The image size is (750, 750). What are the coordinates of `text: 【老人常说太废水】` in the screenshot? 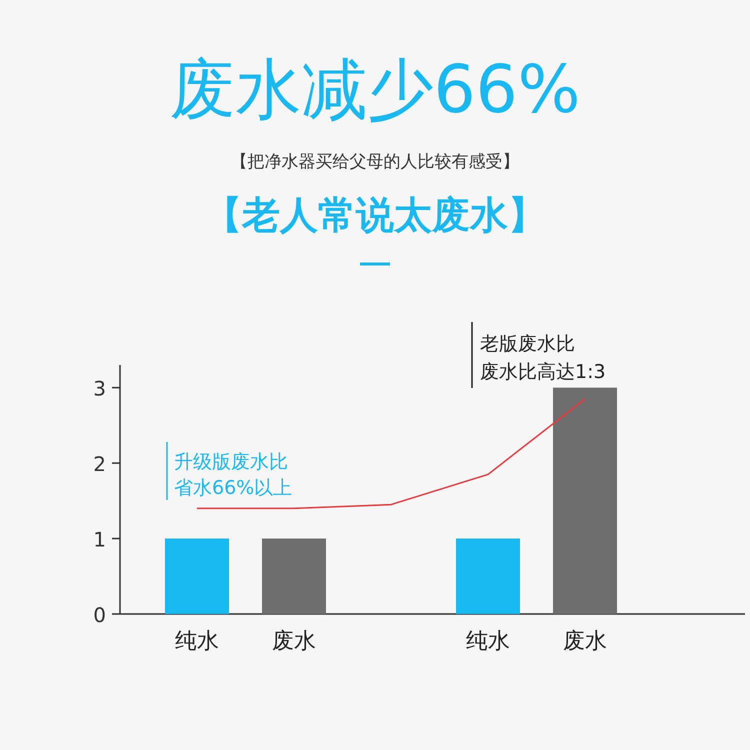 It's located at (375, 215).